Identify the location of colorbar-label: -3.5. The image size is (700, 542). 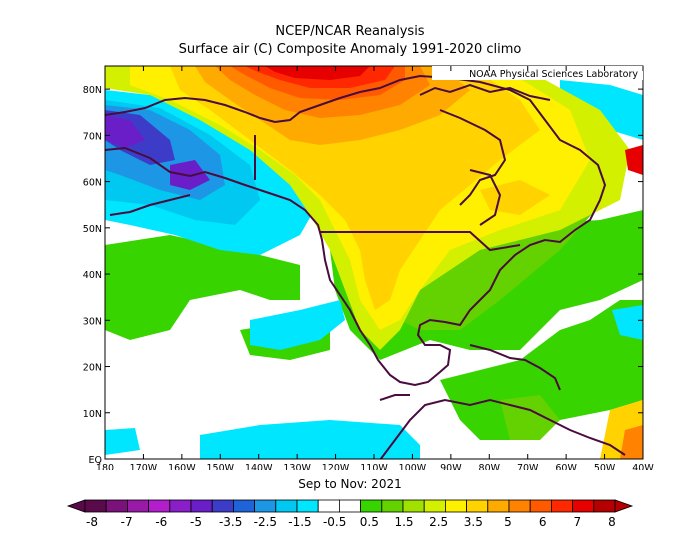
(230, 522).